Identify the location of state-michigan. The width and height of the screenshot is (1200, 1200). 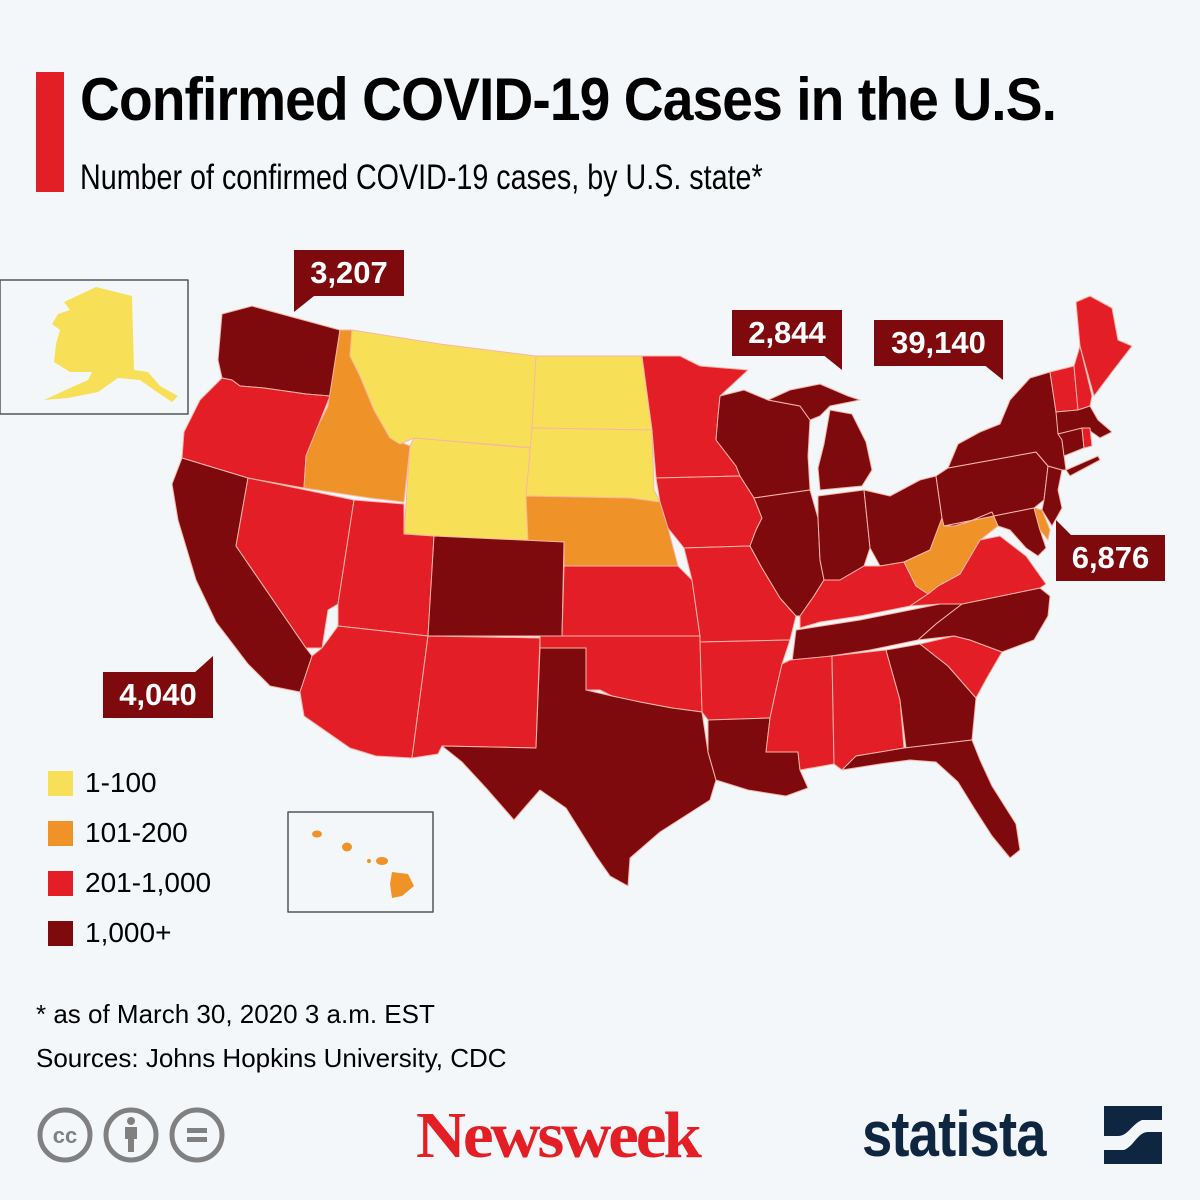
(820, 437).